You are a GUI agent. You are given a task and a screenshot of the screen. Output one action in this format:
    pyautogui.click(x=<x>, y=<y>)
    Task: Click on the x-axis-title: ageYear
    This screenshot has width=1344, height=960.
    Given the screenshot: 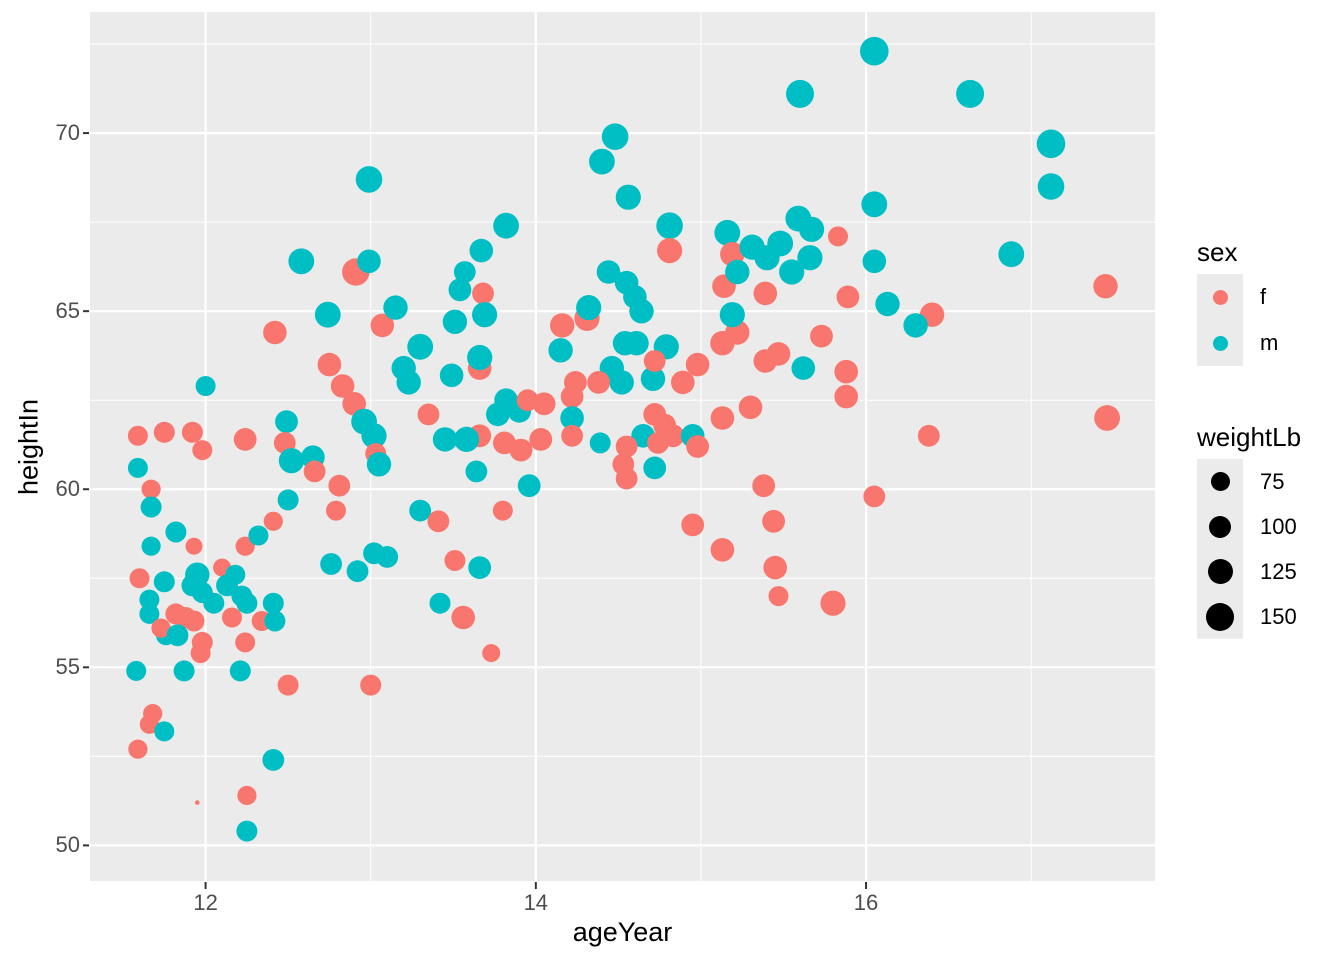 What is the action you would take?
    pyautogui.click(x=622, y=932)
    